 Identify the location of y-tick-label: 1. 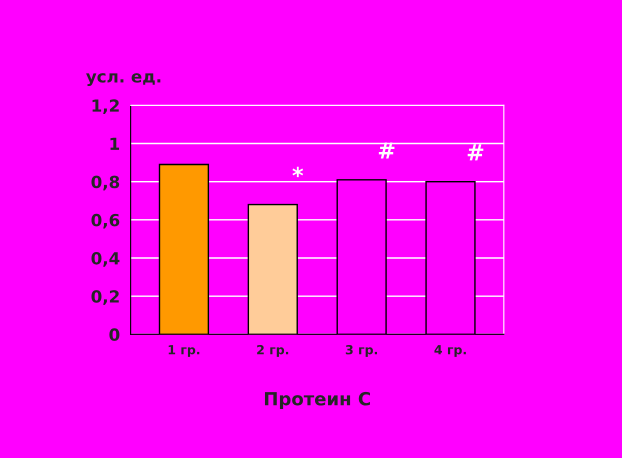
(115, 144).